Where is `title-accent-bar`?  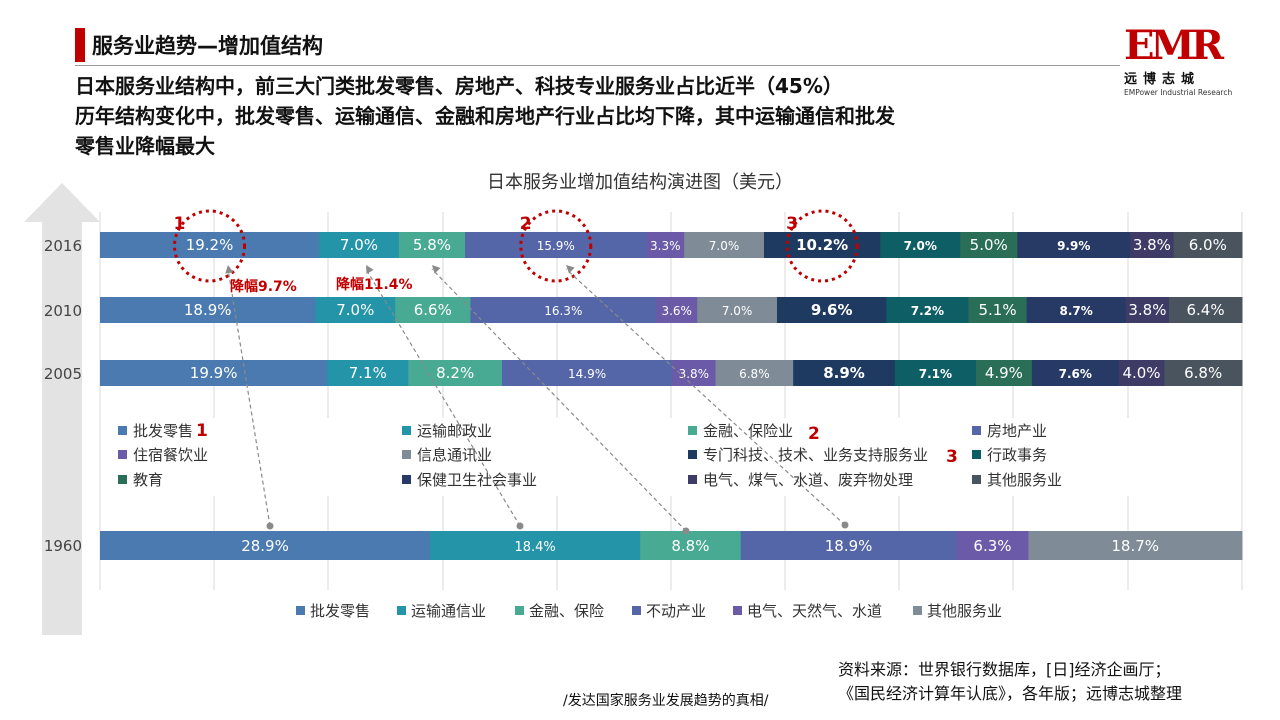 title-accent-bar is located at coordinates (80, 45).